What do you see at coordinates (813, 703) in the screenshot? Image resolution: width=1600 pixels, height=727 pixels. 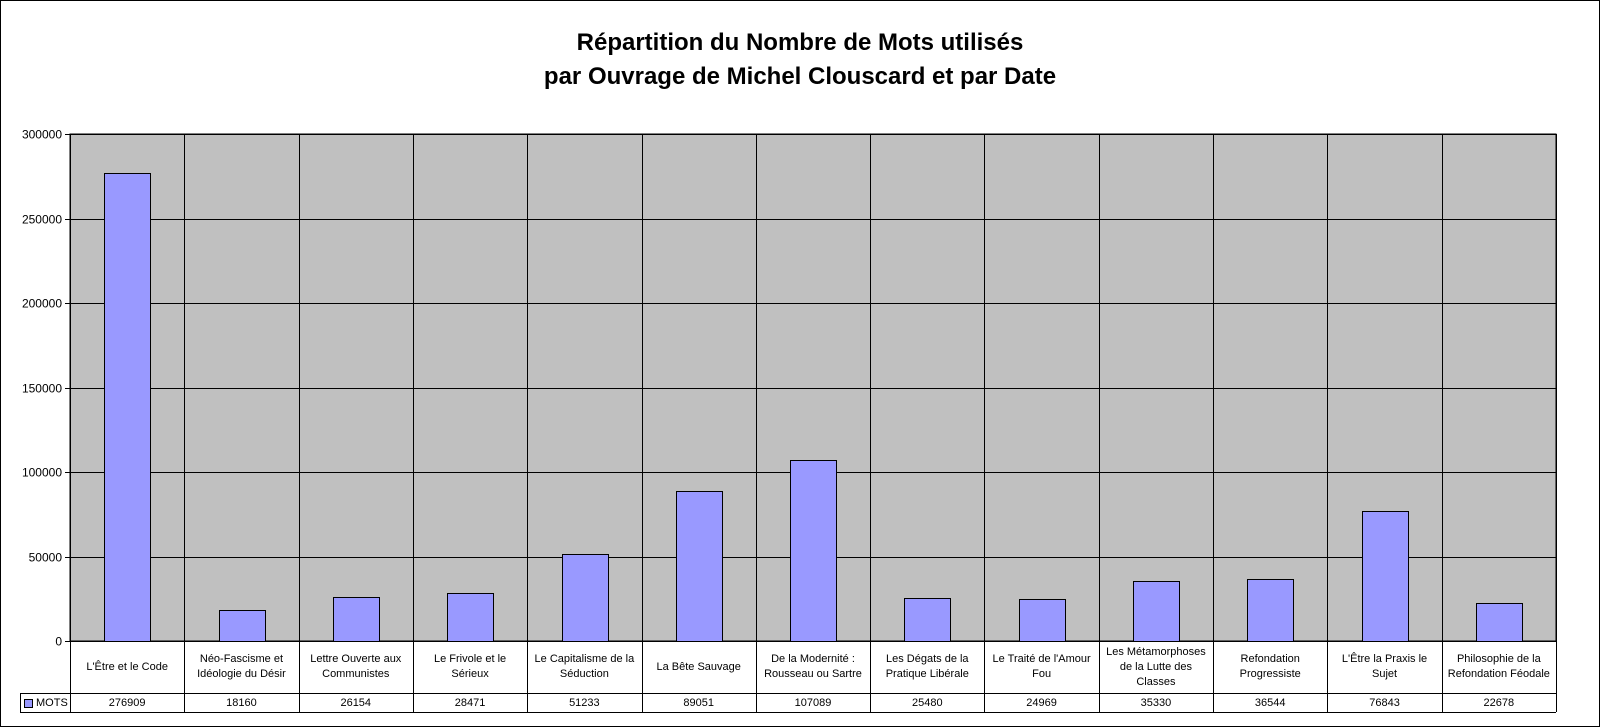 I see `data-table-value: 107089` at bounding box center [813, 703].